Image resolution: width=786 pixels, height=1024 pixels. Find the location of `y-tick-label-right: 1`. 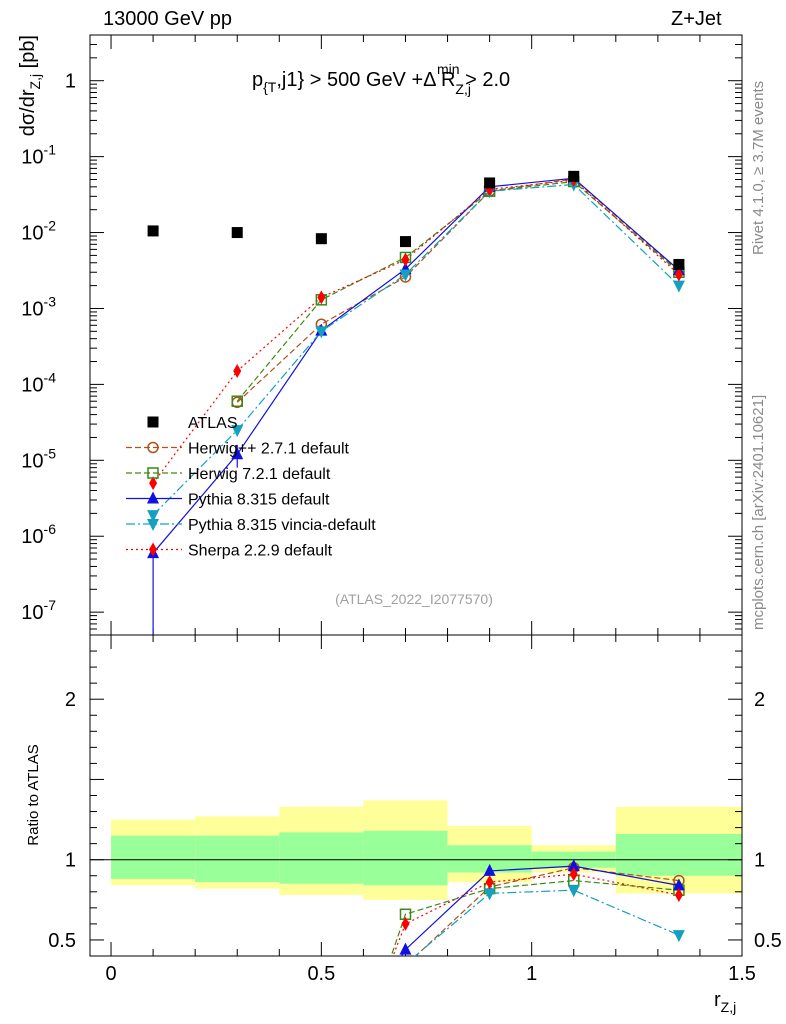

y-tick-label-right: 1 is located at coordinates (759, 861).